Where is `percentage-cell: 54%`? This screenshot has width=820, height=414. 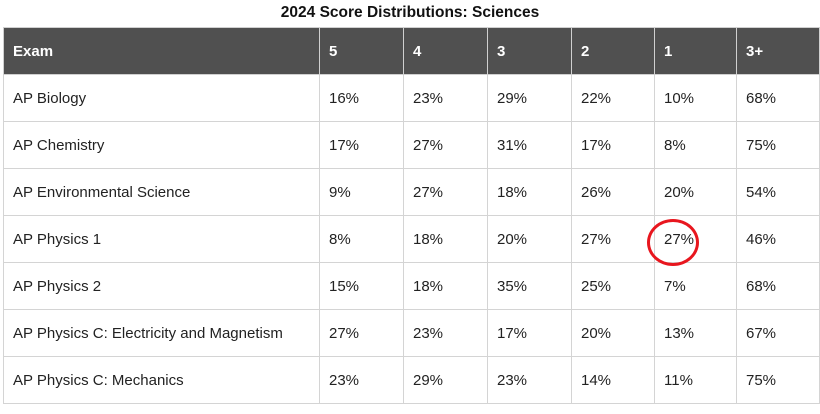
percentage-cell: 54% is located at coordinates (778, 192).